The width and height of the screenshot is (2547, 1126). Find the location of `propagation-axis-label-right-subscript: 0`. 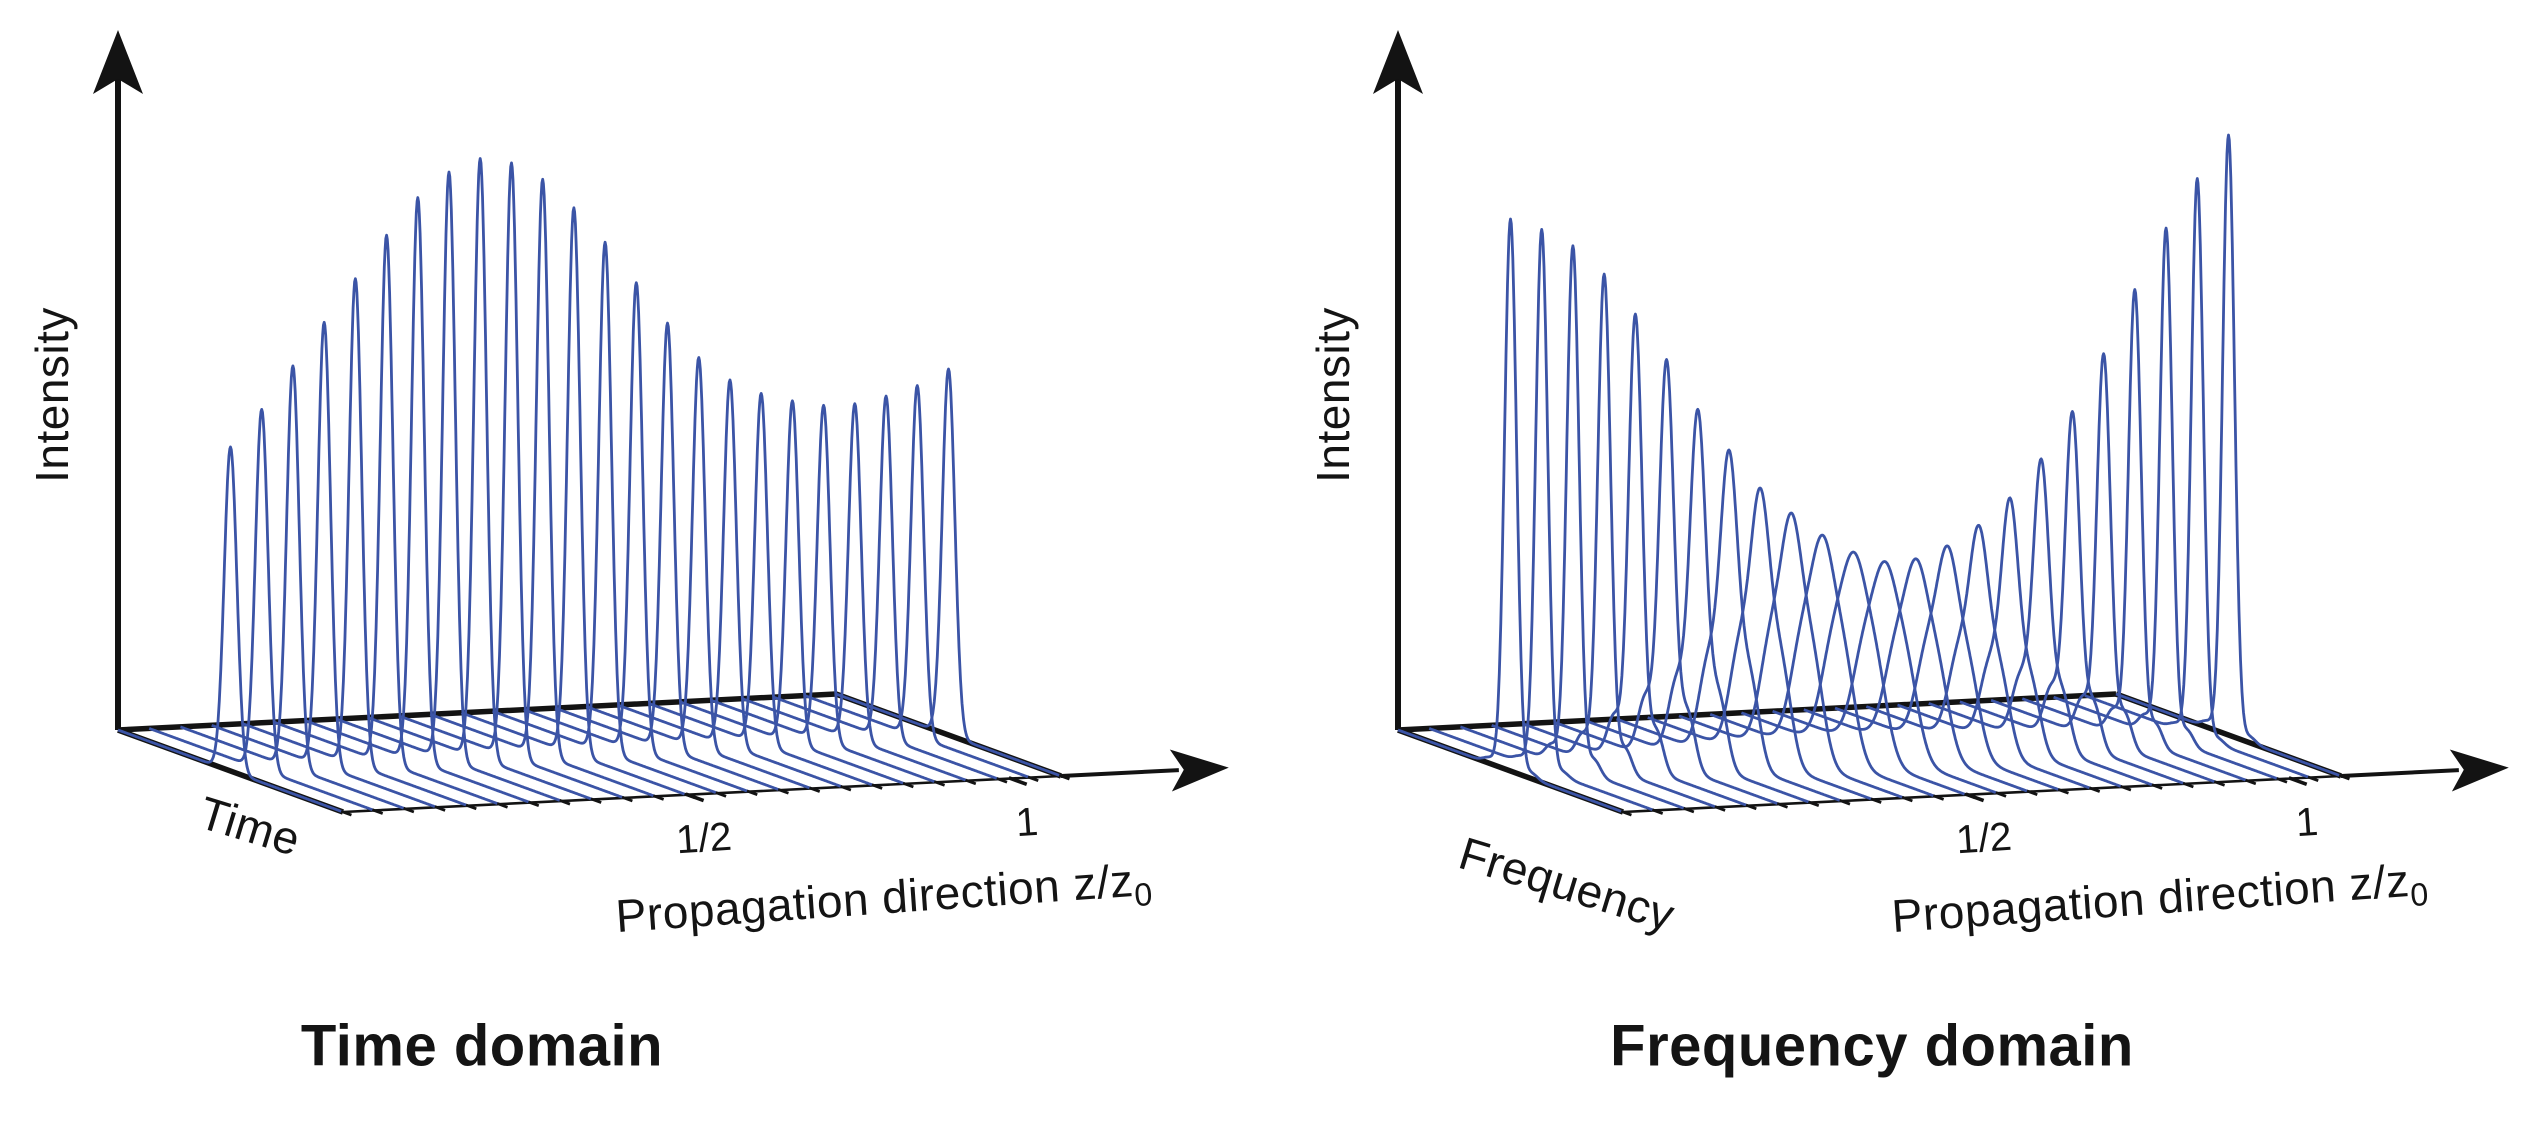

propagation-axis-label-right-subscript: 0 is located at coordinates (2420, 894).